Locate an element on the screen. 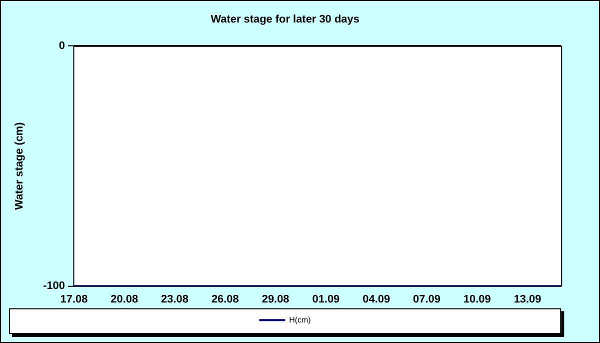 The height and width of the screenshot is (343, 600). x-tick-label: 20.08 is located at coordinates (124, 300).